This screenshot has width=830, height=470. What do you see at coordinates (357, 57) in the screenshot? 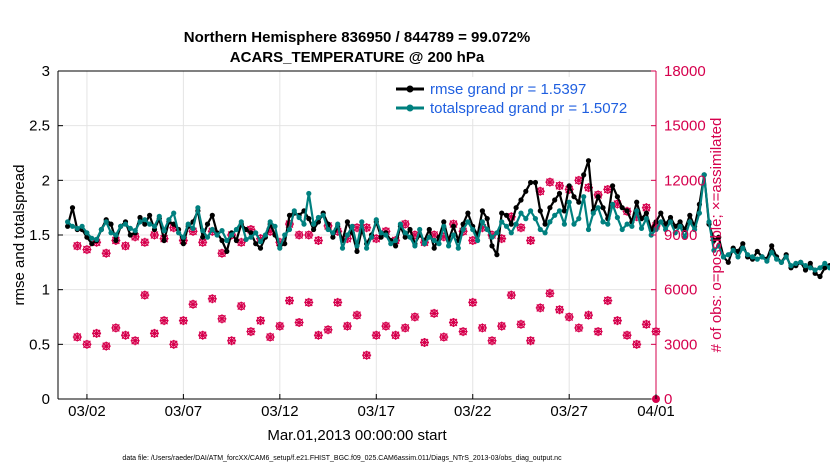
I see `chart-title-line2: ACARS_TEMPERATURE @ 200 hPa` at bounding box center [357, 57].